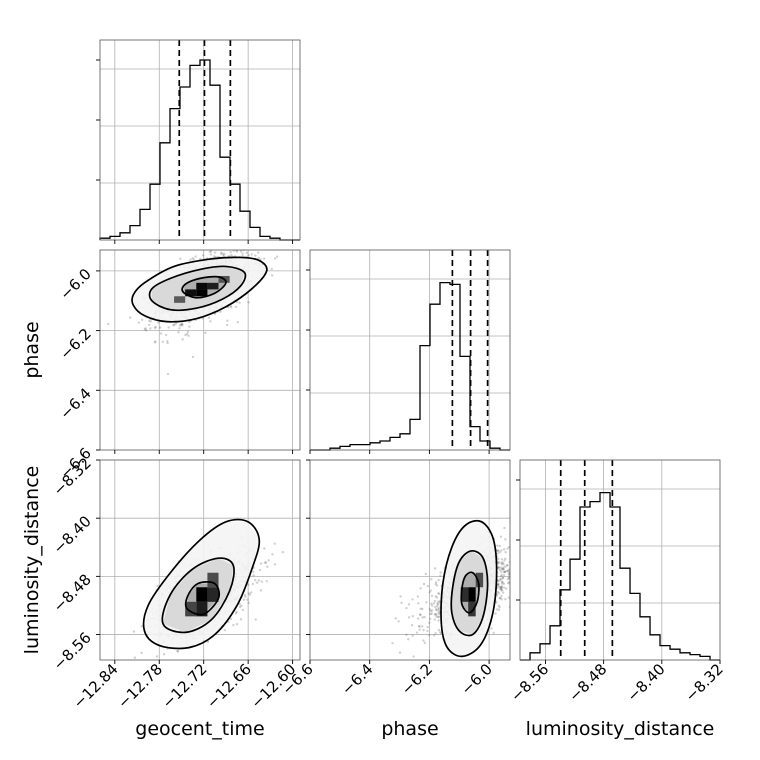  What do you see at coordinates (620, 729) in the screenshot?
I see `x-axis-label-luminosity-distance: luminosity_distance` at bounding box center [620, 729].